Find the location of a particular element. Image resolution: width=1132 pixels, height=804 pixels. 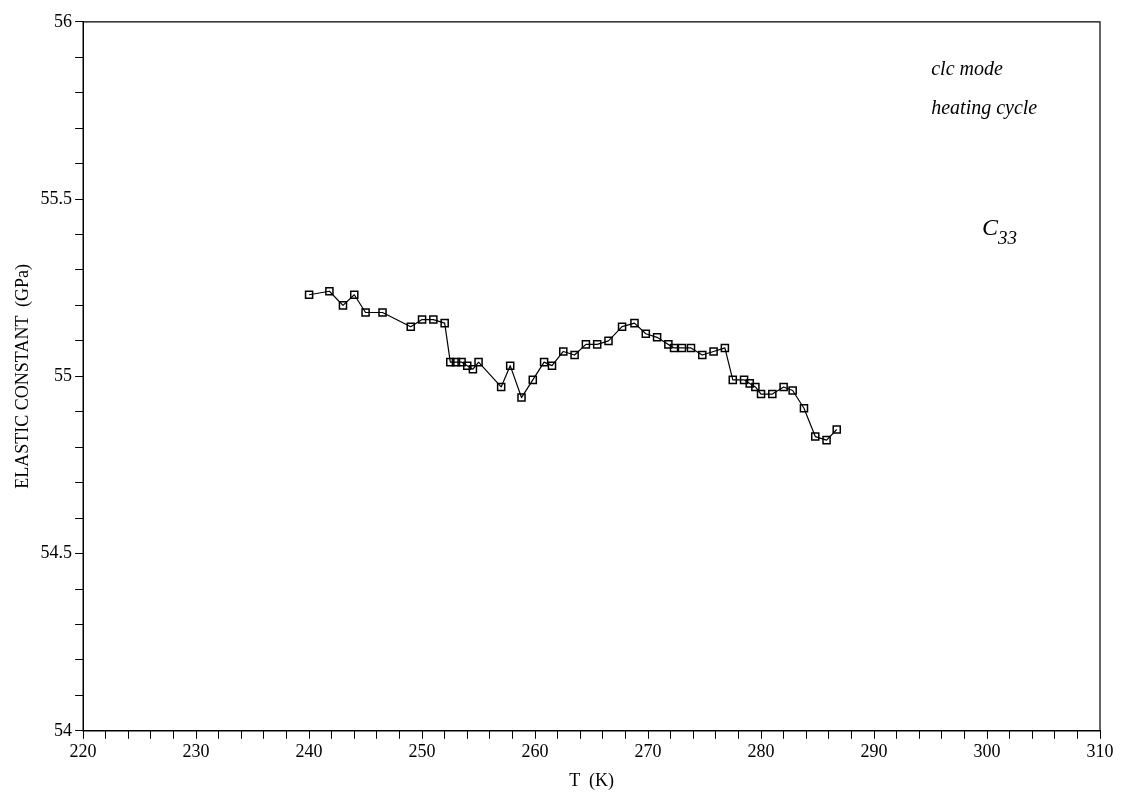

x-tick-label: 240 is located at coordinates (309, 751).